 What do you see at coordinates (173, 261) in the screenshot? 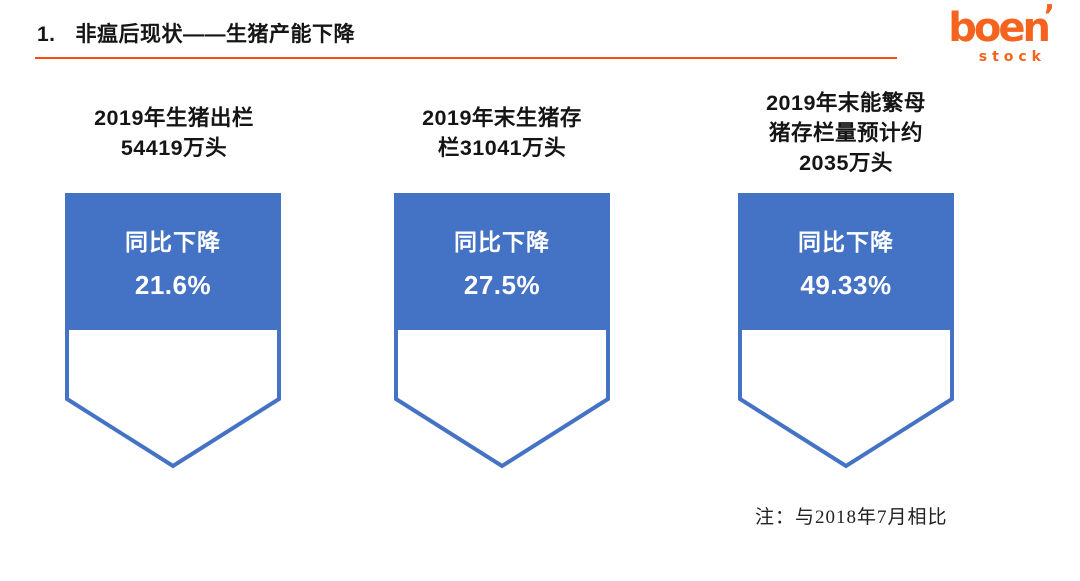
I see `pennant-text-1: 同比下降 21.6%` at bounding box center [173, 261].